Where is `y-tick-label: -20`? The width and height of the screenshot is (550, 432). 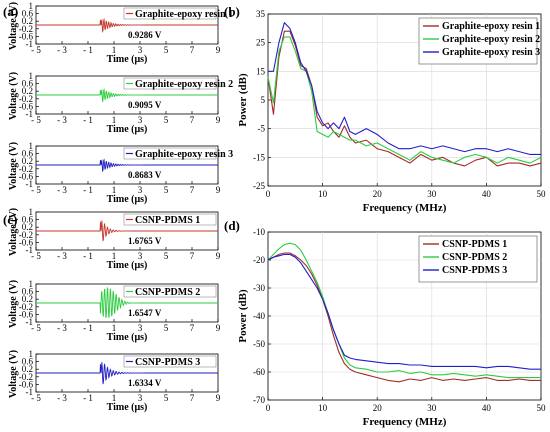
y-tick-label: -20 is located at coordinates (259, 260).